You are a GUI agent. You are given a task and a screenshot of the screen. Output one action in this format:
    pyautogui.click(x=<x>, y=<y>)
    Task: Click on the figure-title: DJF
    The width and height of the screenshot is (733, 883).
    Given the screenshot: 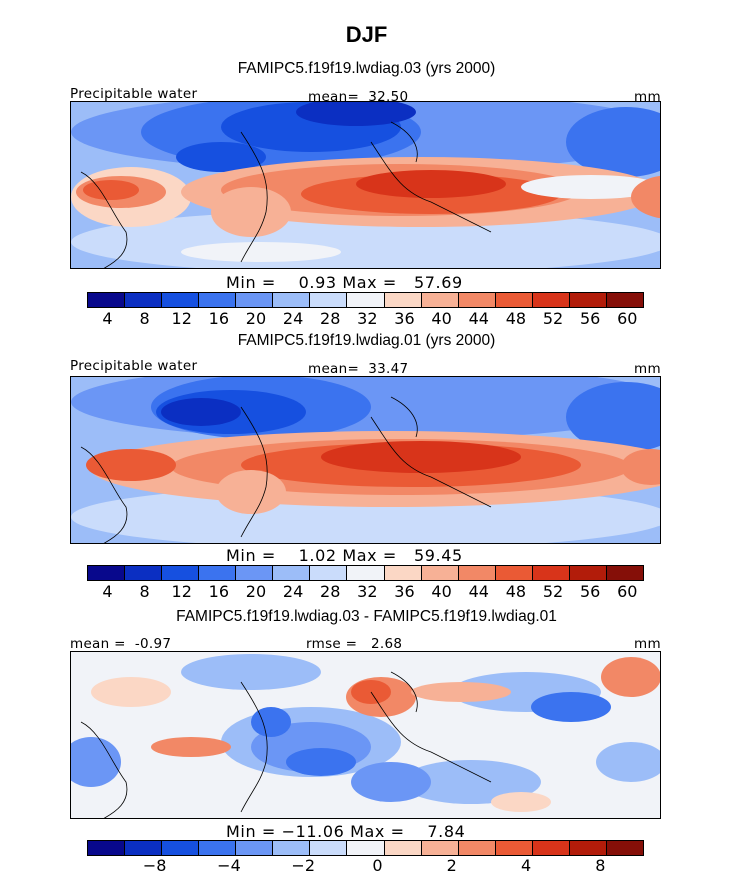 What is the action you would take?
    pyautogui.click(x=366, y=34)
    